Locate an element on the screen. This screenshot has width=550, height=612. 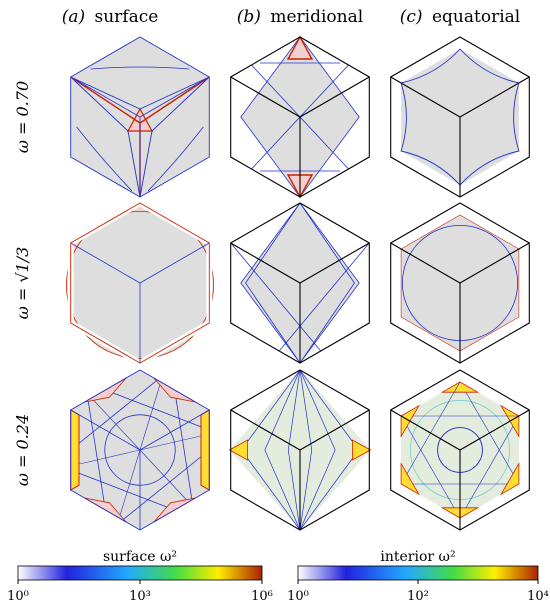
colorbar-tick-label: 10⁶ is located at coordinates (262, 596).